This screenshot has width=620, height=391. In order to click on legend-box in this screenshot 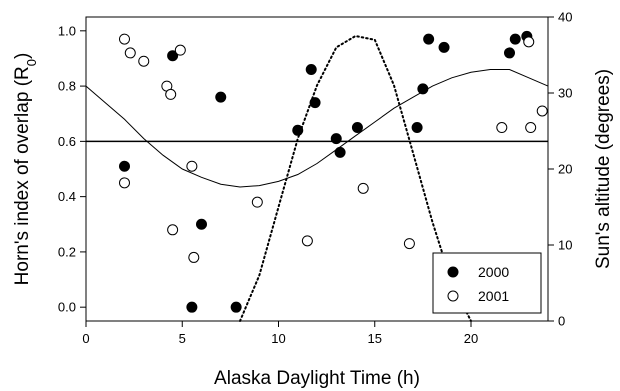, I will do `click(487, 283)`.